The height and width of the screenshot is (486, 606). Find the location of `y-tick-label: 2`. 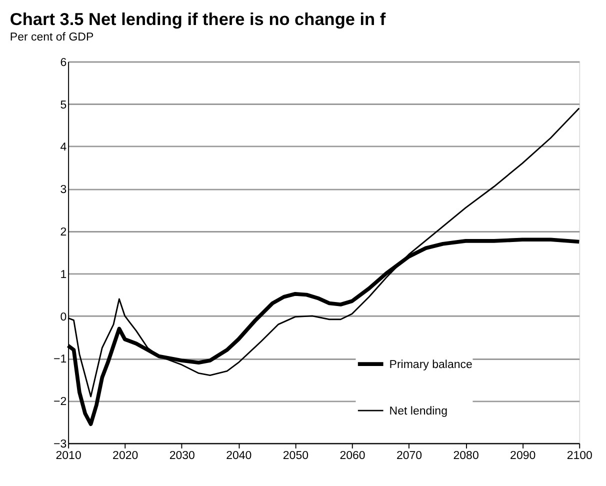

y-tick-label: 2 is located at coordinates (63, 232).